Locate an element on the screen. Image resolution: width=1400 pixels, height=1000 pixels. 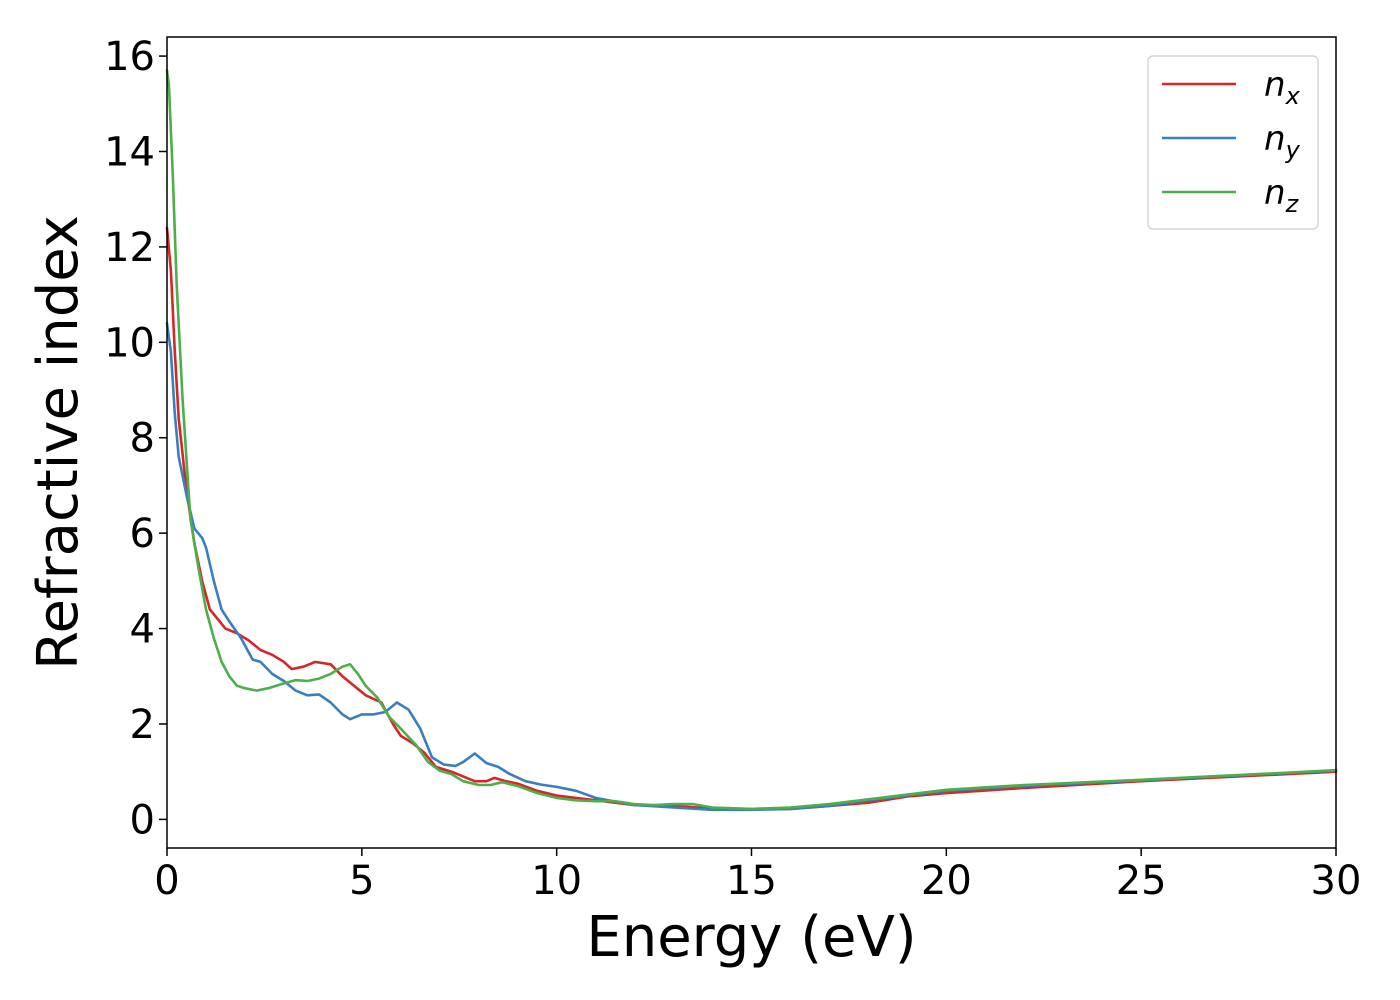
y-tick-label: 14 is located at coordinates (129, 152).